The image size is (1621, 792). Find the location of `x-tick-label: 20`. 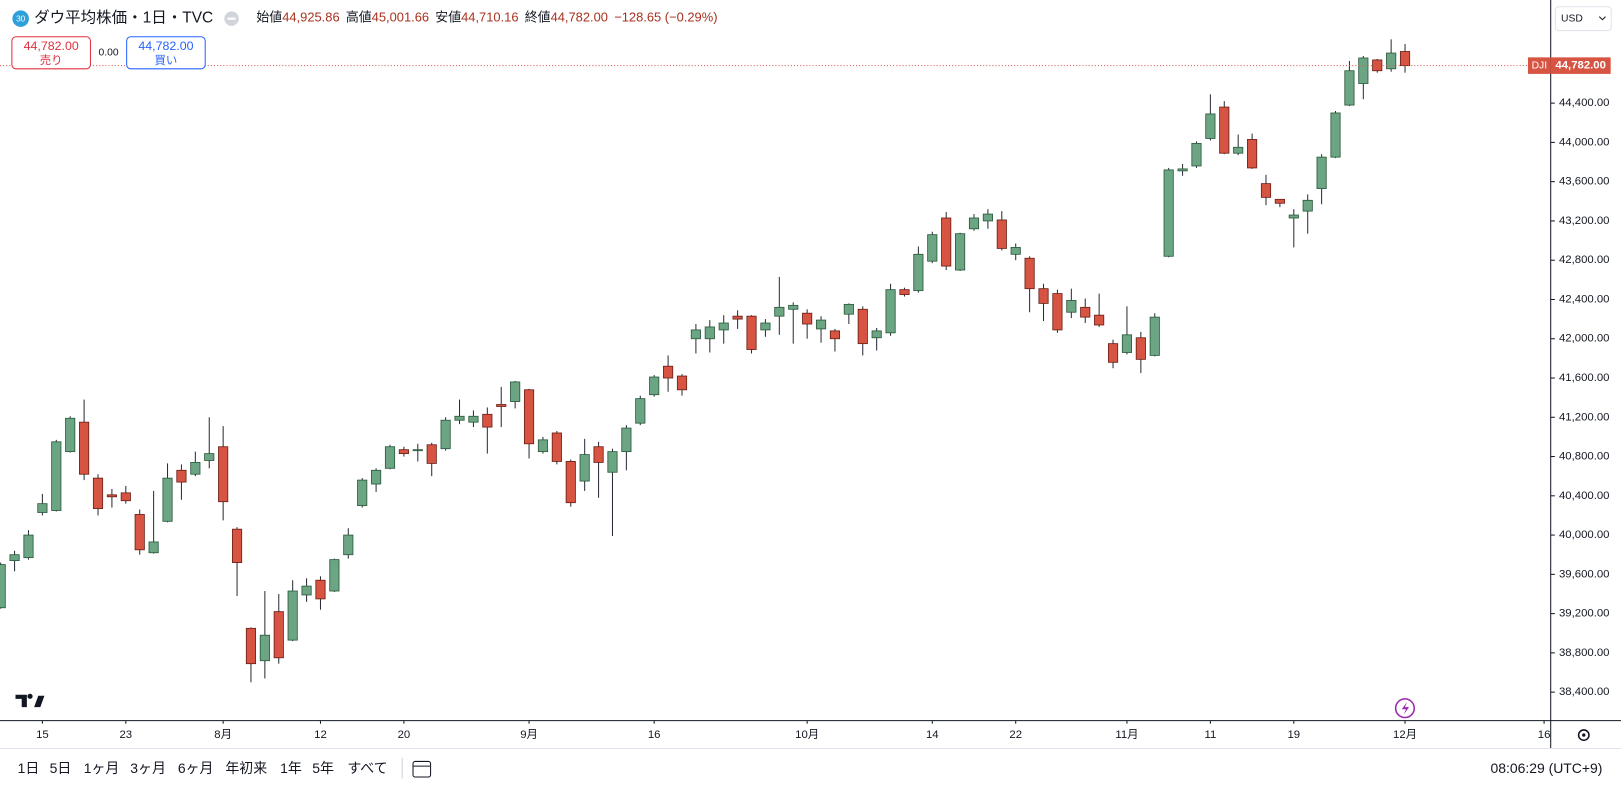

x-tick-label: 20 is located at coordinates (404, 735).